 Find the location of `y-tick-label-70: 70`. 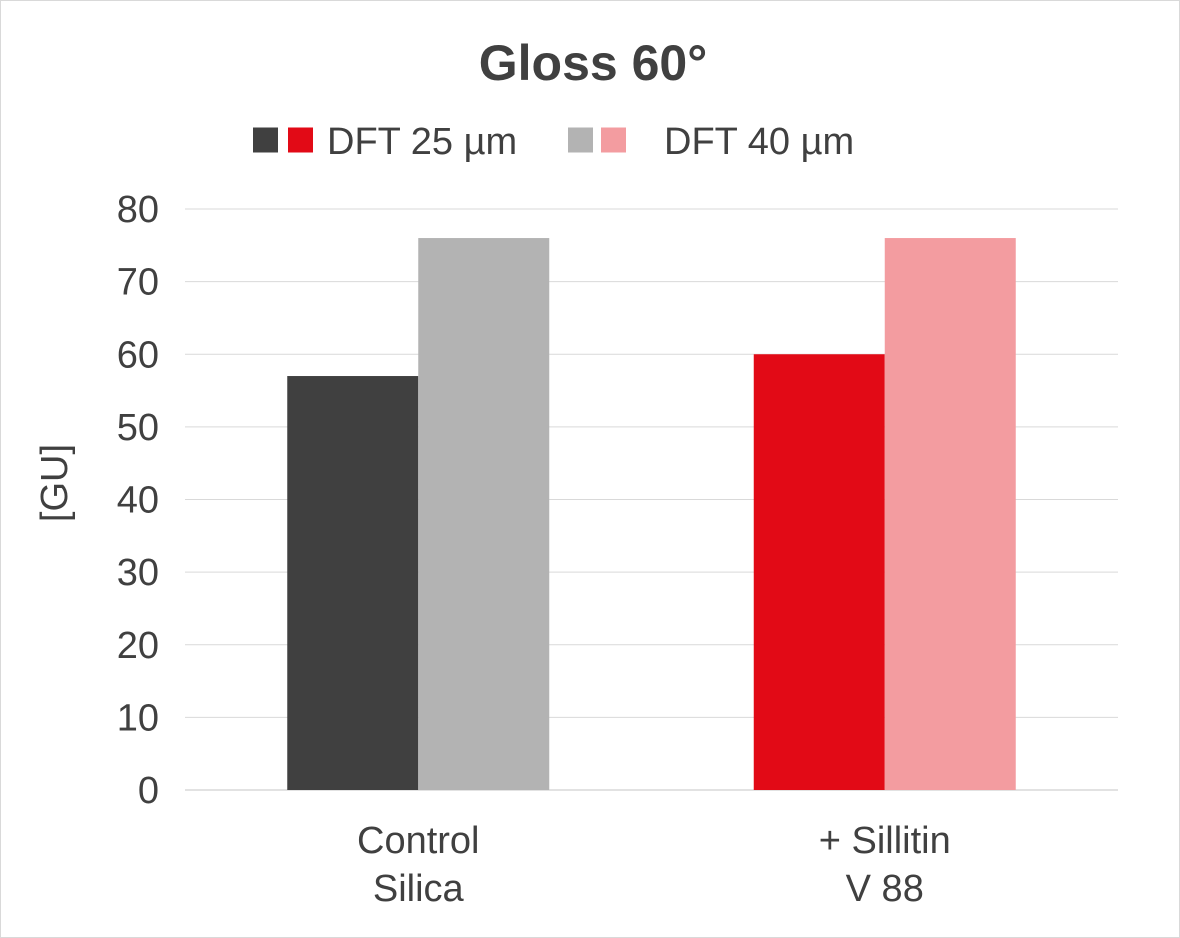

y-tick-label-70: 70 is located at coordinates (138, 283).